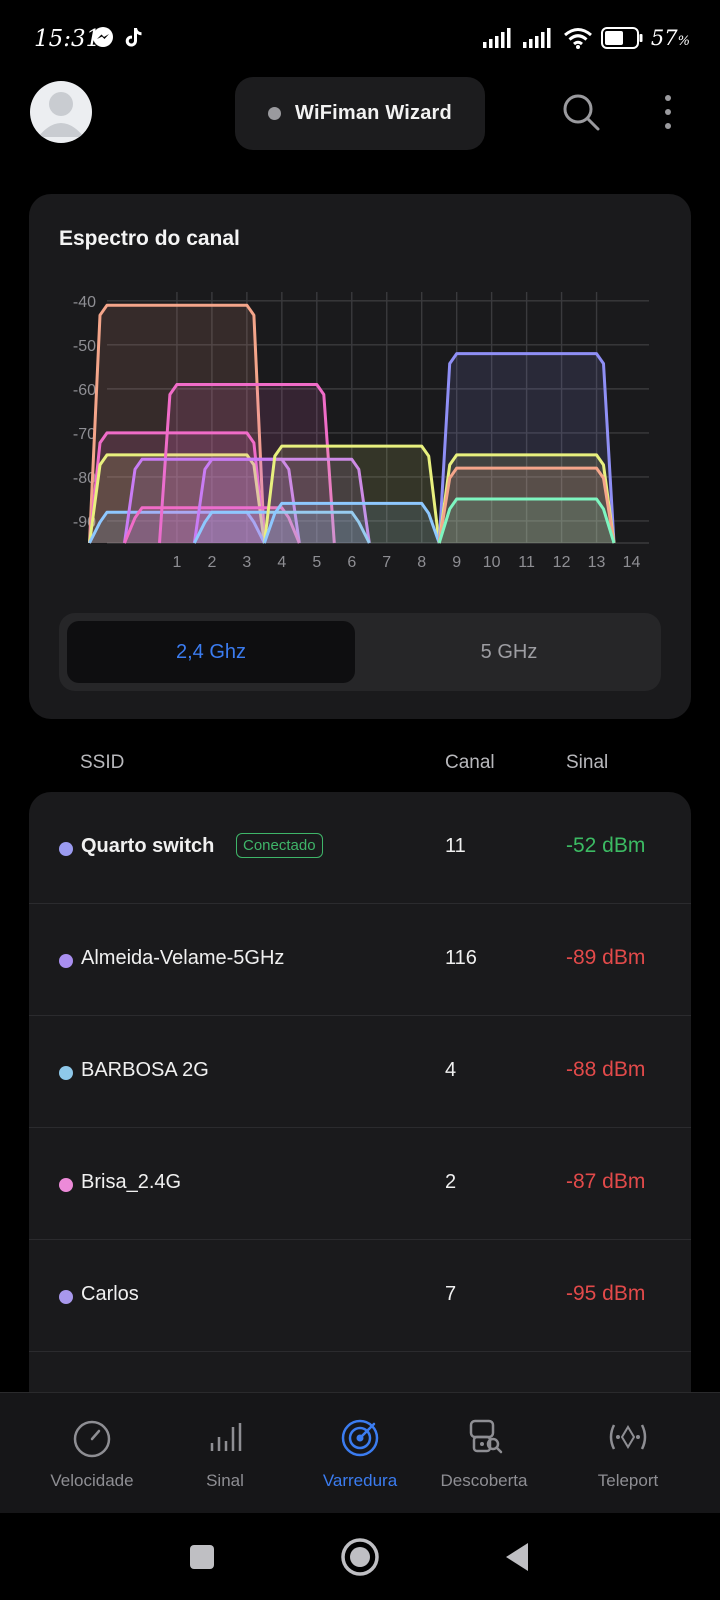  What do you see at coordinates (597, 562) in the screenshot?
I see `x-tick-label: 13` at bounding box center [597, 562].